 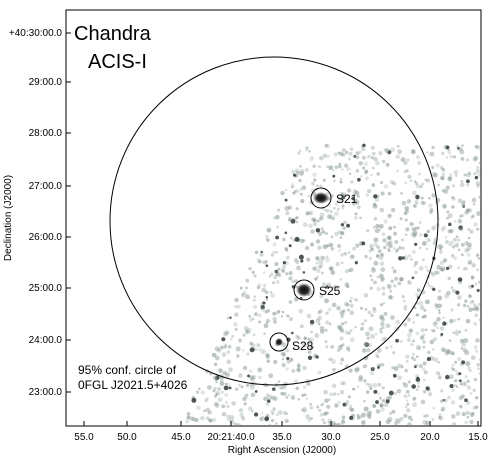 What do you see at coordinates (46, 133) in the screenshot?
I see `y-tick-label: 28:00.0` at bounding box center [46, 133].